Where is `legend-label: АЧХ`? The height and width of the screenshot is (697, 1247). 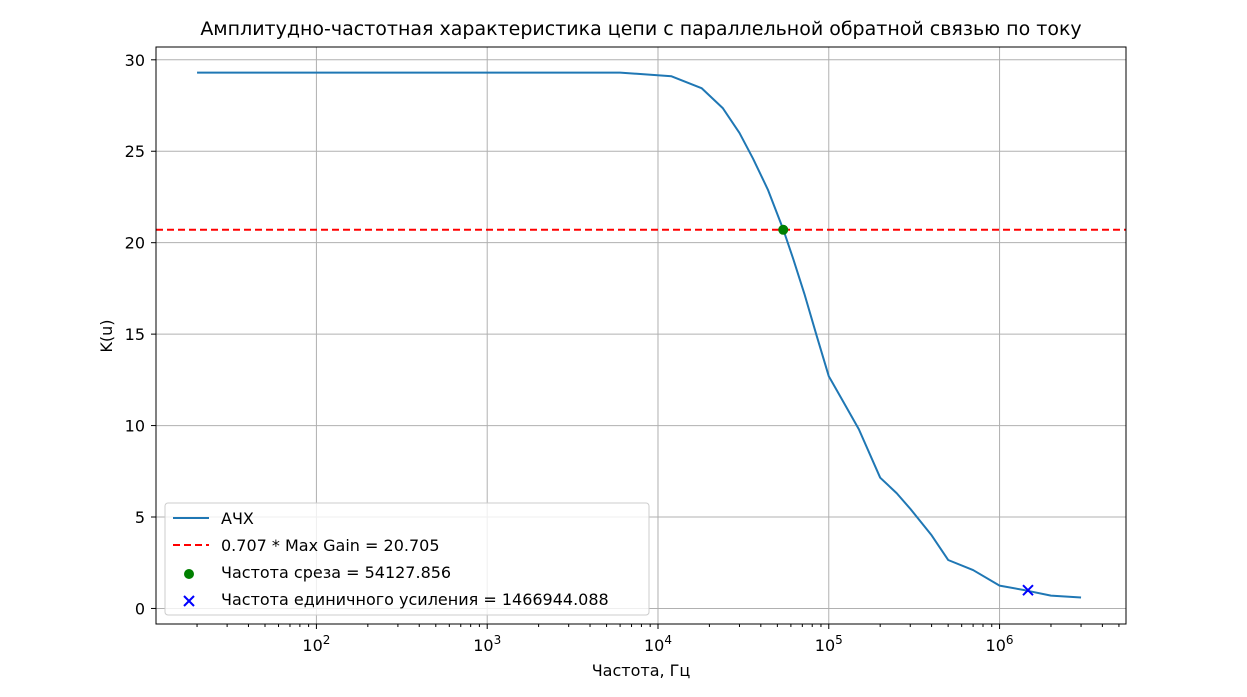
legend-label: АЧХ is located at coordinates (237, 518).